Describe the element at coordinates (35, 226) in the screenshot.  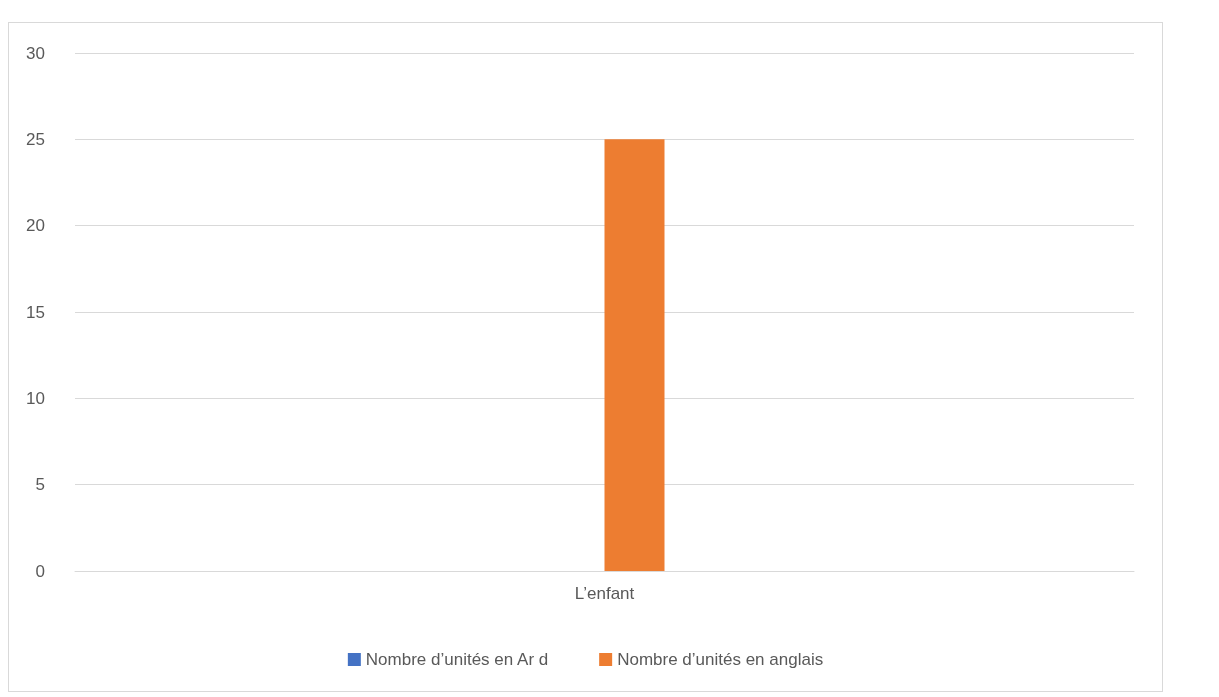
I see `y-tick-label: 20` at that location.